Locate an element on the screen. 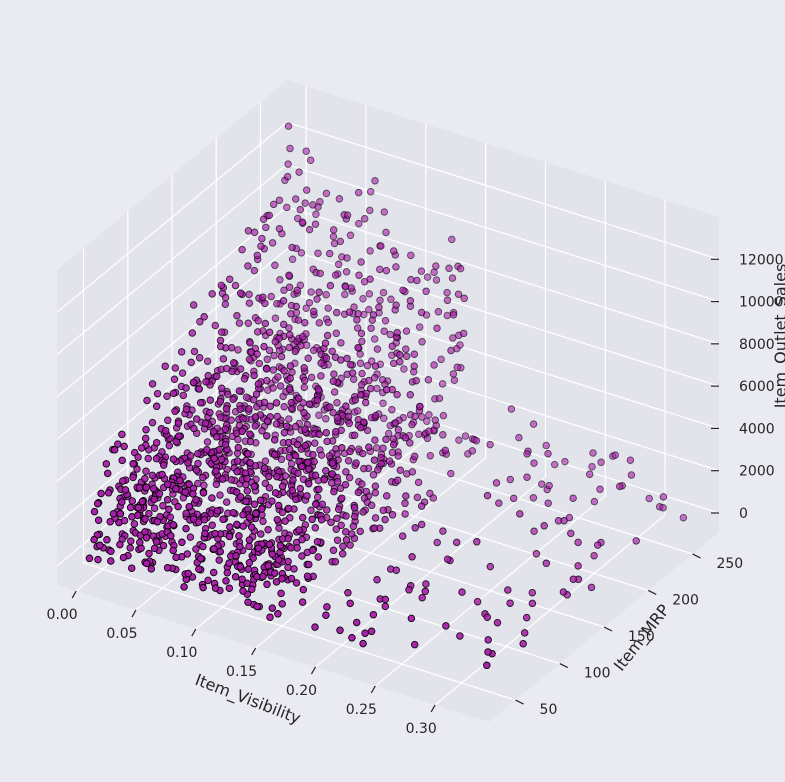 This screenshot has height=782, width=785. y-tick-mark is located at coordinates (519, 702).